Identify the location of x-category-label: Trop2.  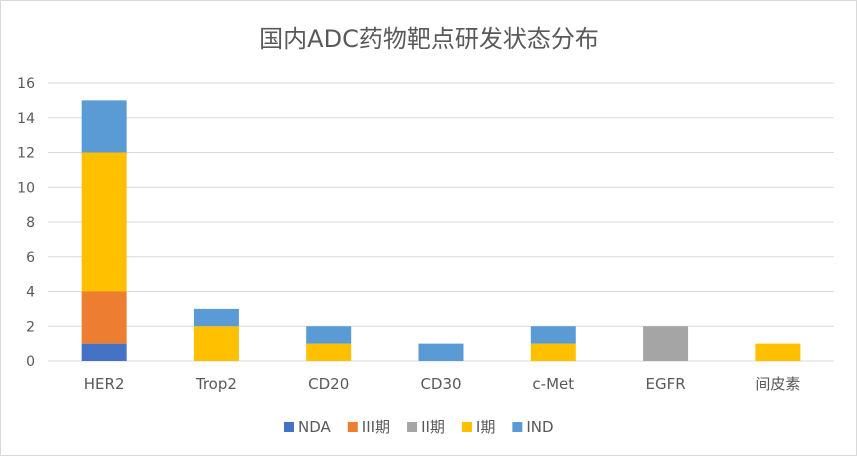
(216, 384).